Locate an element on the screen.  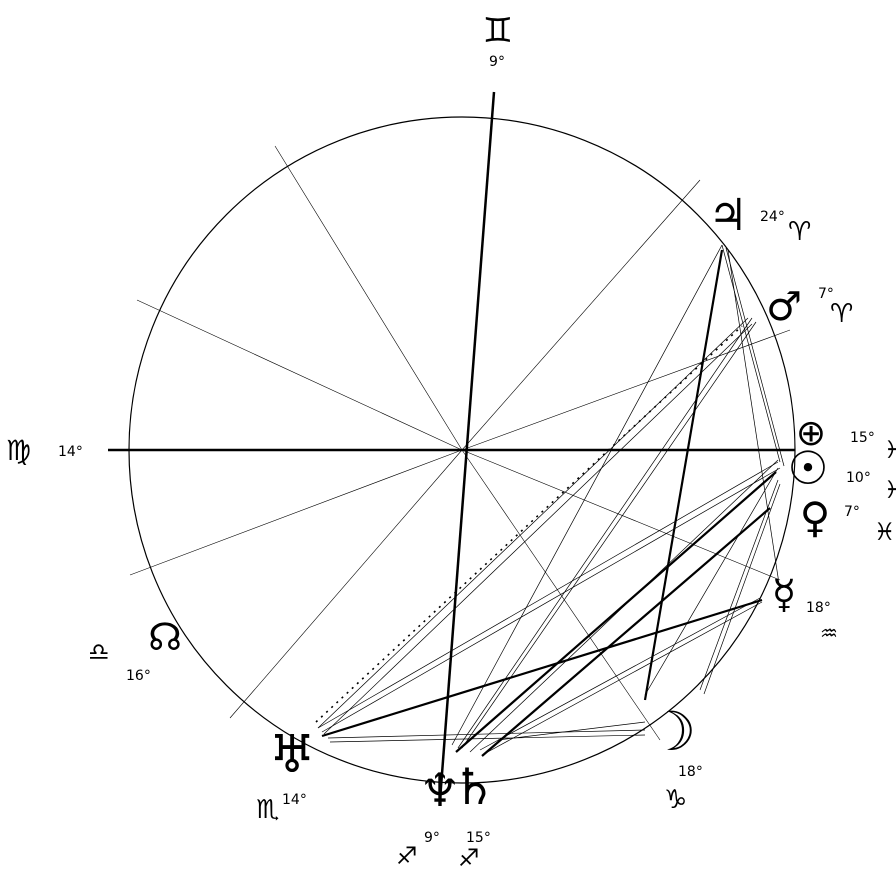
mars-icon: ♂ is located at coordinates (784, 307).